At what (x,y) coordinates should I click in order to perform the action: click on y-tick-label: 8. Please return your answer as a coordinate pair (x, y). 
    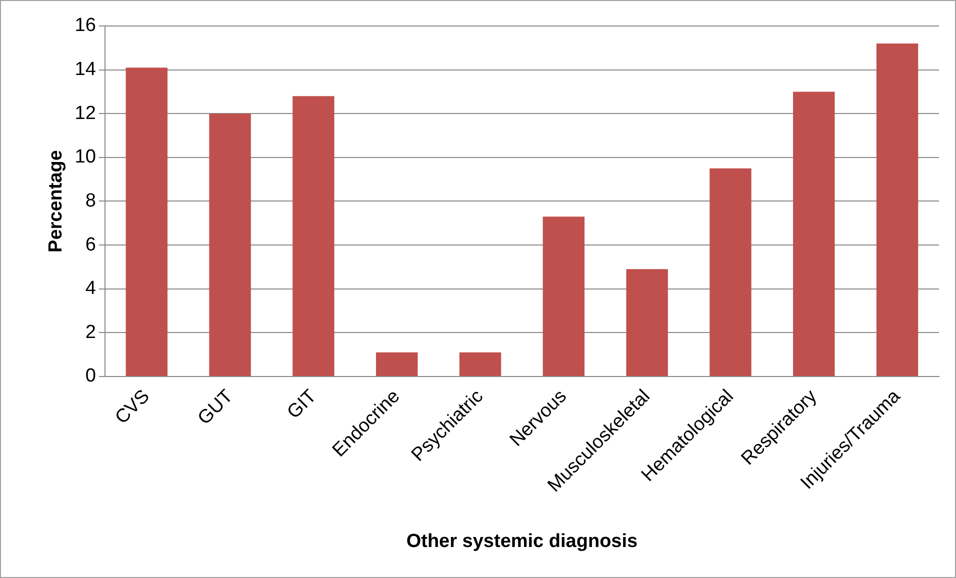
    Looking at the image, I should click on (90, 201).